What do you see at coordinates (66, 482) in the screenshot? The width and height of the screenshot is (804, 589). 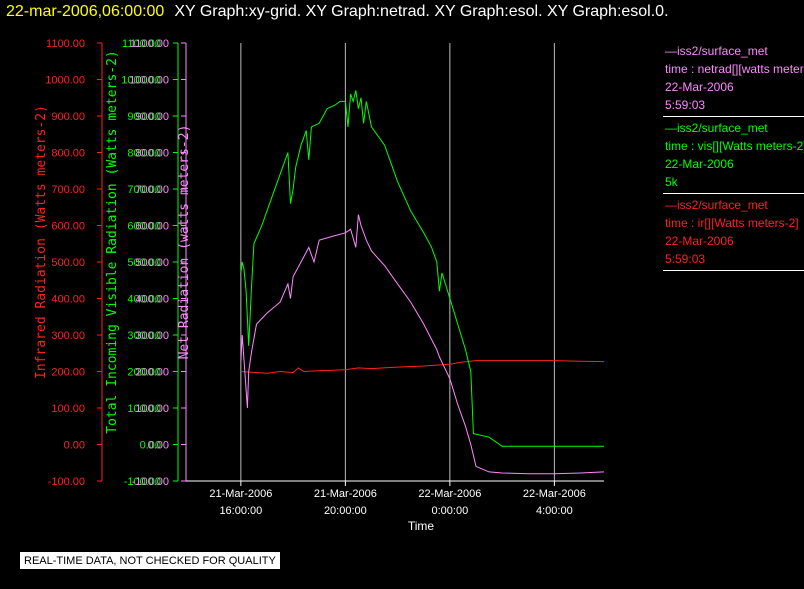 I see `y-tick-label-0-12: -100.00` at bounding box center [66, 482].